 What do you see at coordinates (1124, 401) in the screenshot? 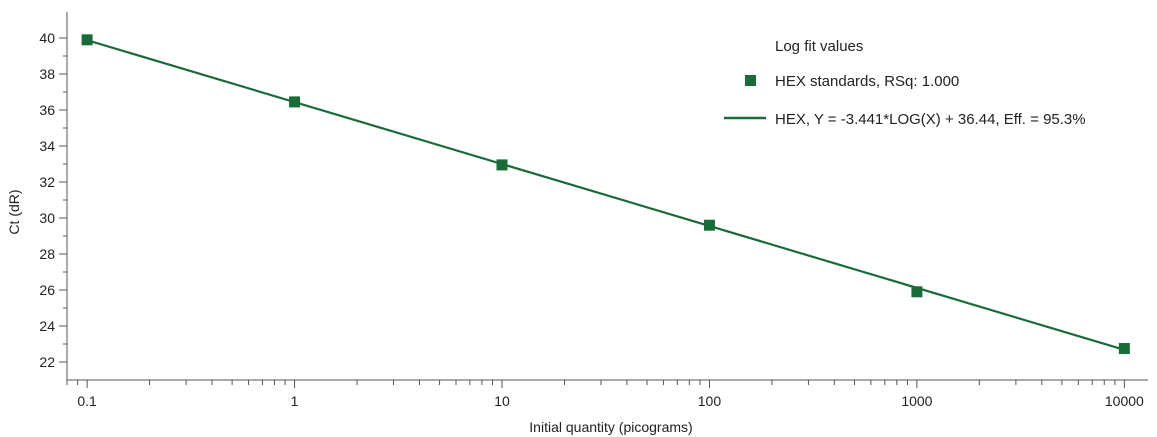
I see `x-tick-label: 10000` at bounding box center [1124, 401].